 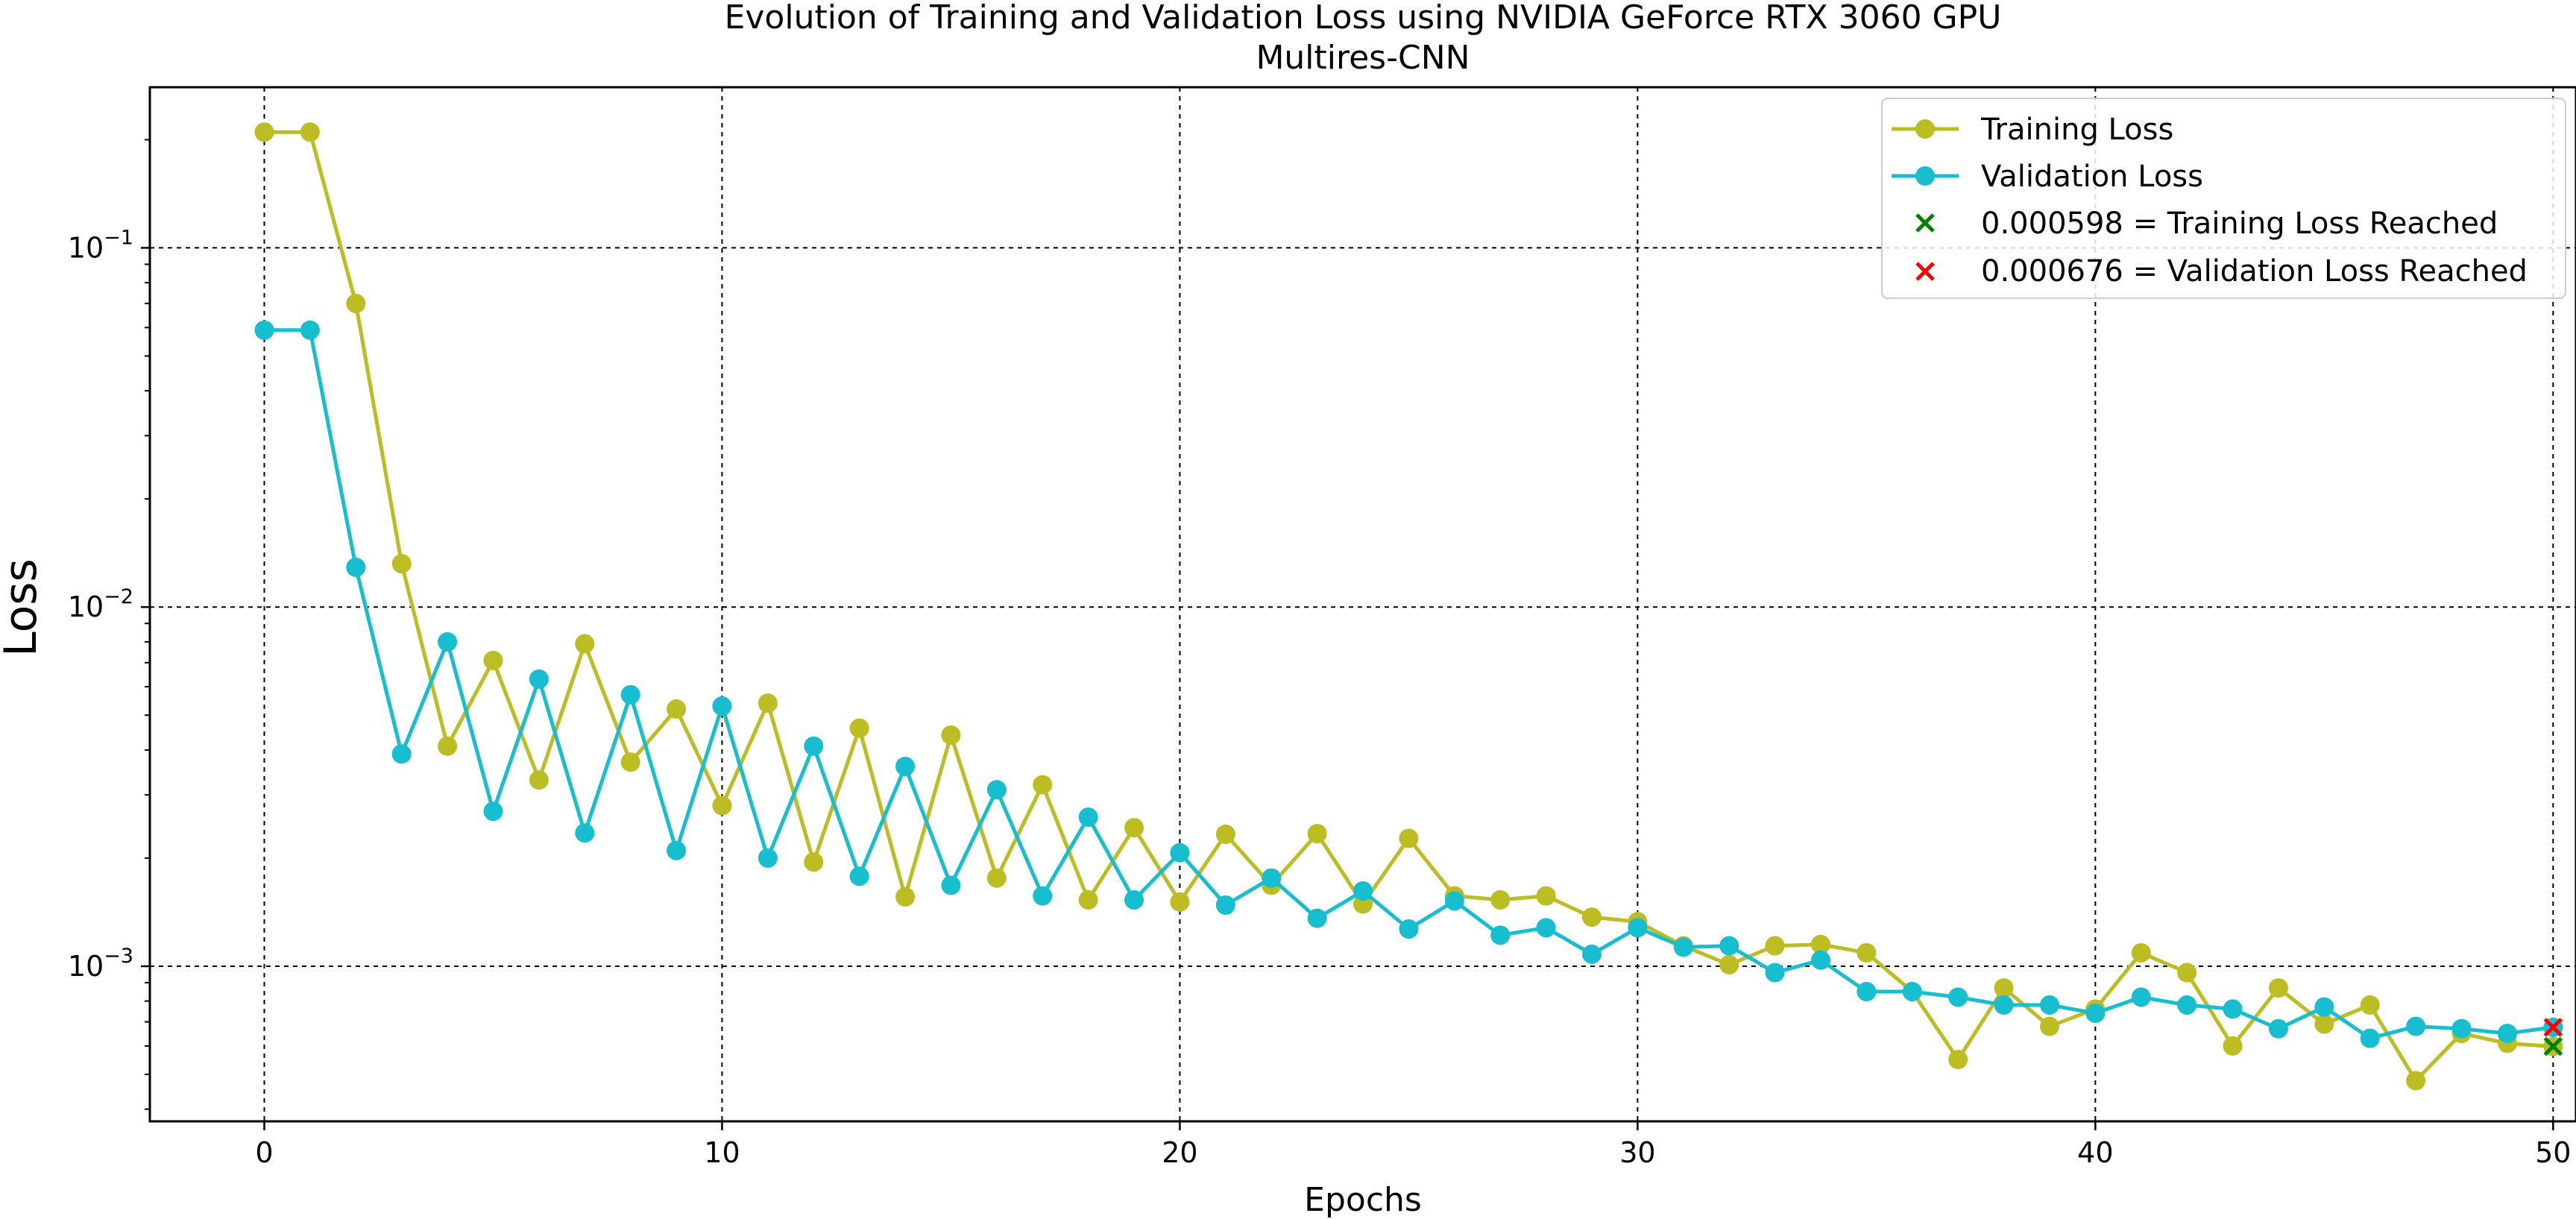 What do you see at coordinates (1637, 1152) in the screenshot?
I see `x-tick-label: 30` at bounding box center [1637, 1152].